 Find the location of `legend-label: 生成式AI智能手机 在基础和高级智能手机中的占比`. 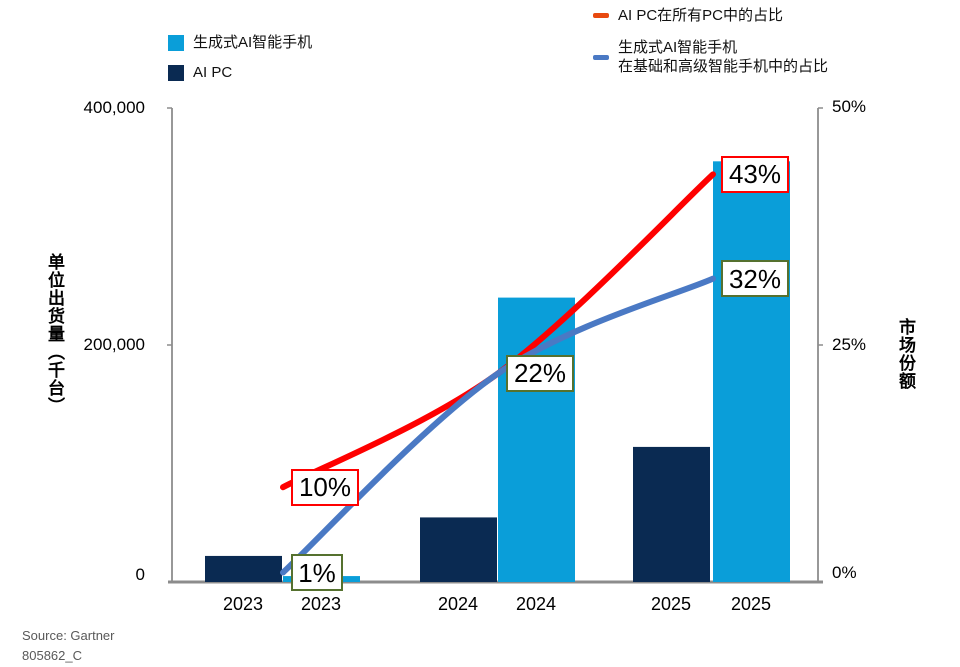

legend-label: 生成式AI智能手机 在基础和高级智能手机中的占比 is located at coordinates (723, 57).